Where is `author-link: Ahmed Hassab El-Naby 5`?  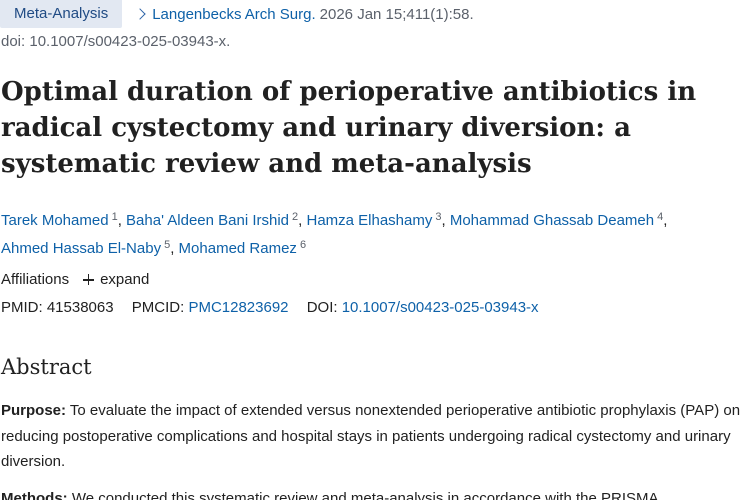 author-link: Ahmed Hassab El-Naby 5 is located at coordinates (86, 248).